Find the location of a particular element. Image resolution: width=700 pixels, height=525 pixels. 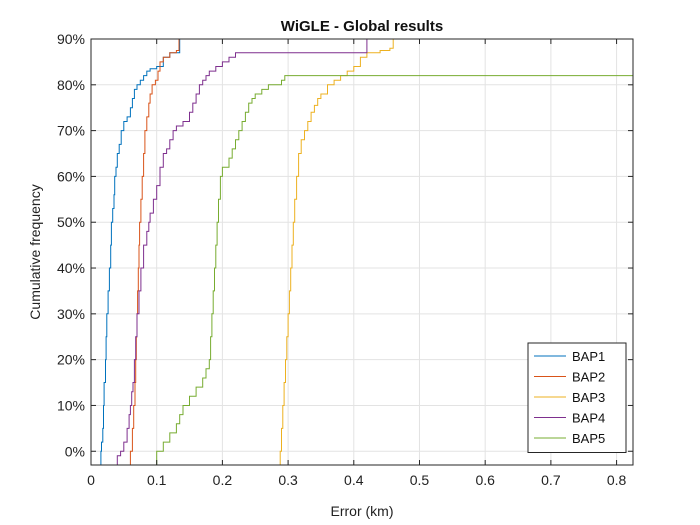

series-line-bap3 is located at coordinates (336, 252).